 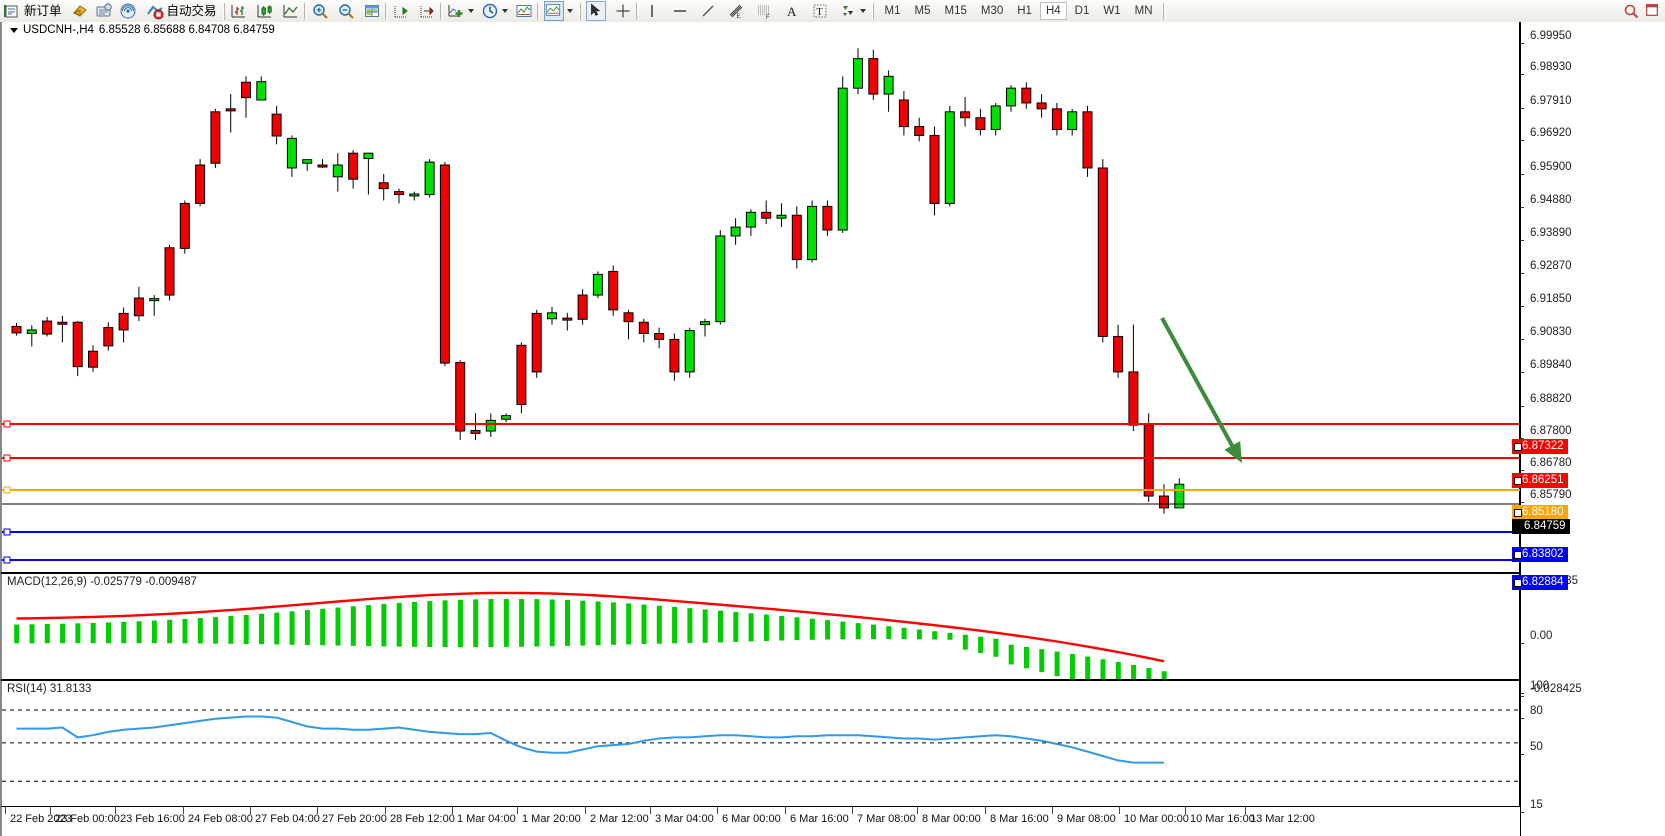 What do you see at coordinates (738, 17) in the screenshot?
I see `svg-text: E` at bounding box center [738, 17].